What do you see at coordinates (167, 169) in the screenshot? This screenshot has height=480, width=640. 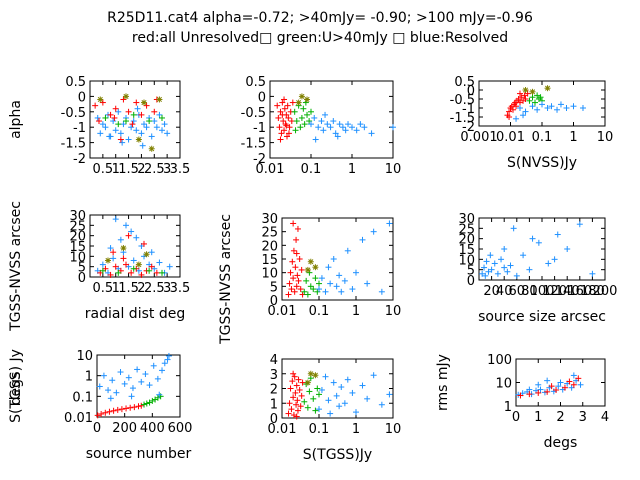 I see `x-tick-label: 3` at bounding box center [167, 169].